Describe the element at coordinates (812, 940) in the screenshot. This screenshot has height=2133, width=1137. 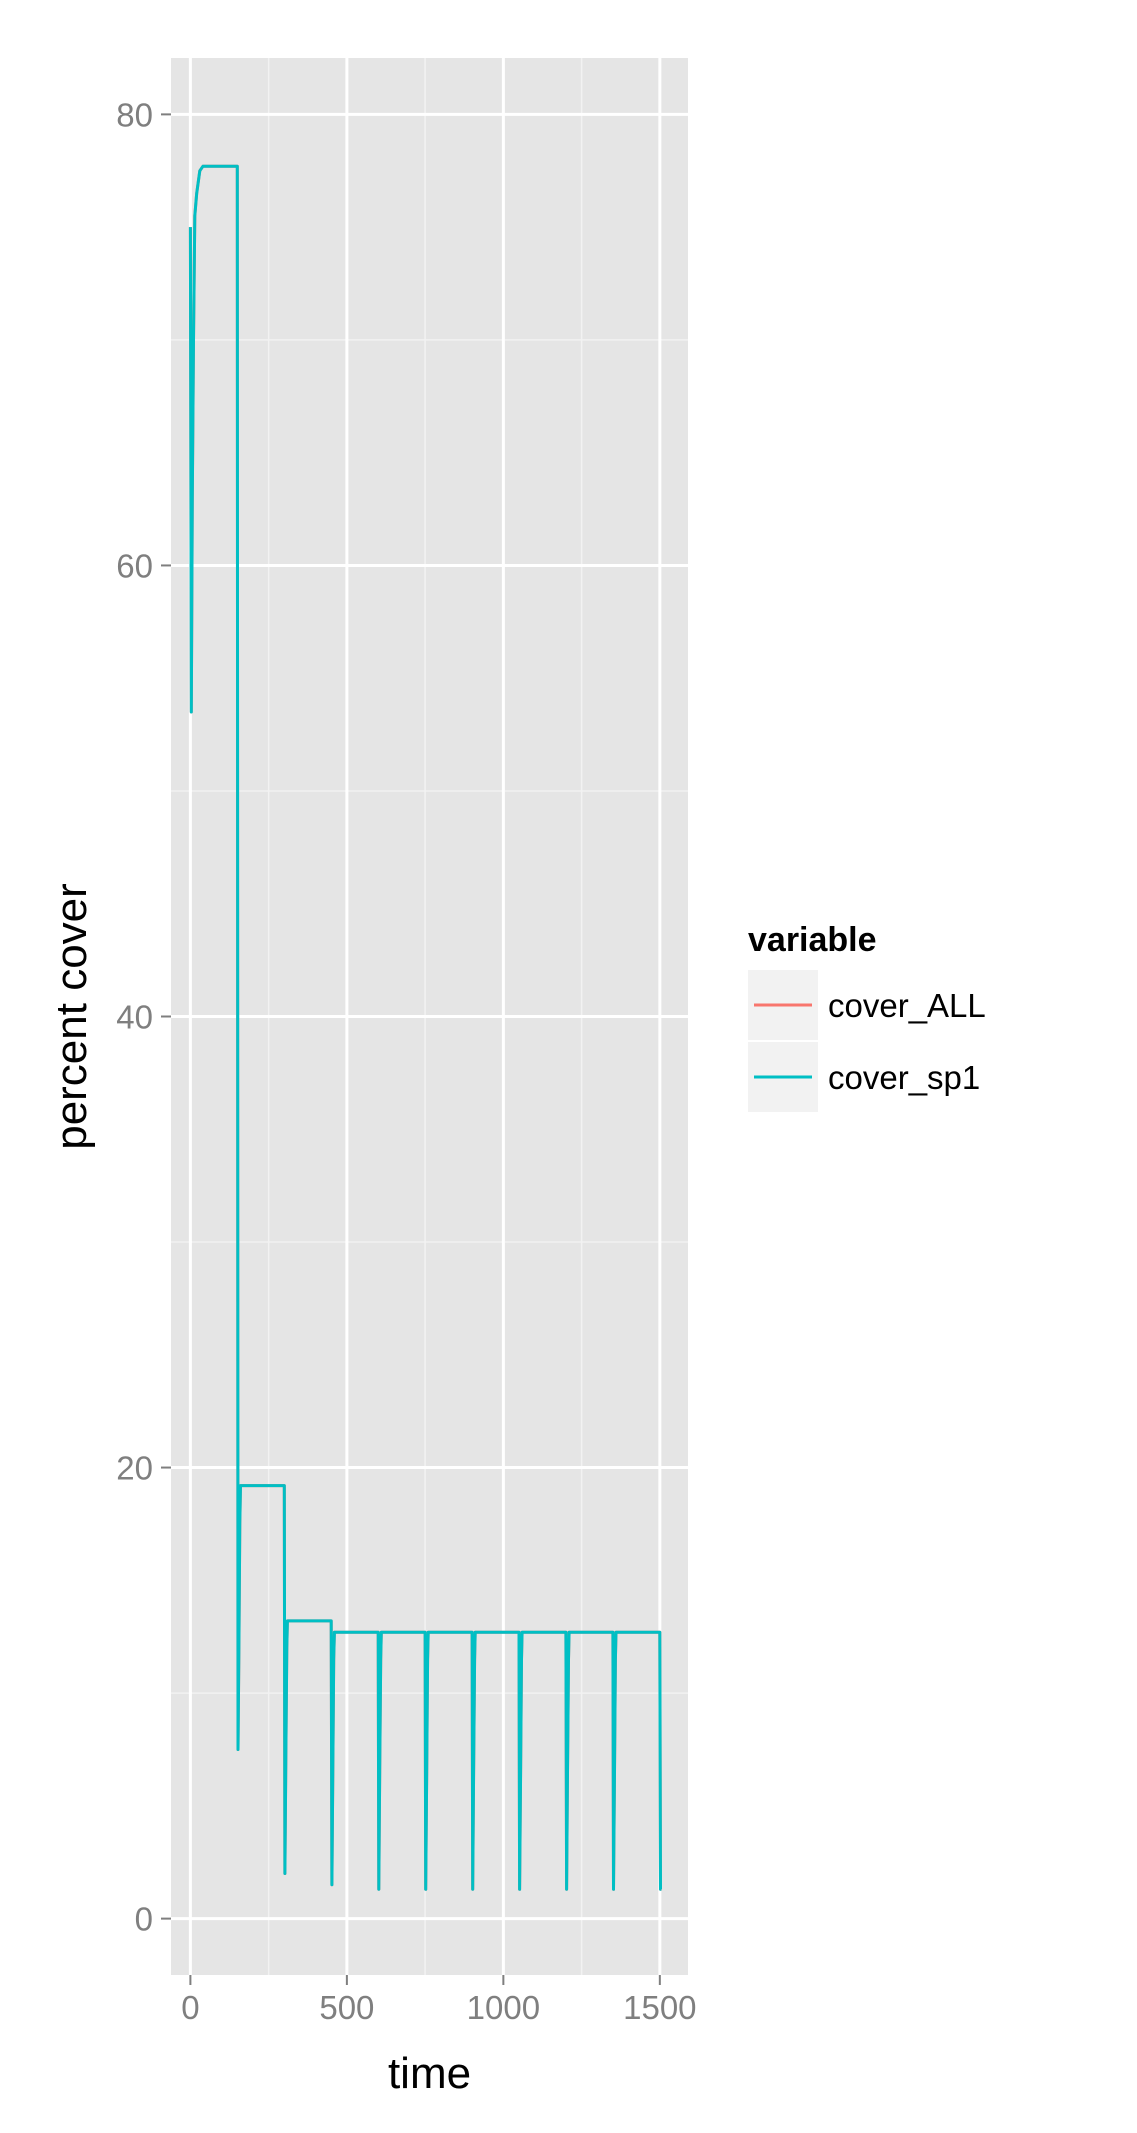
I see `legend-title: variable` at that location.